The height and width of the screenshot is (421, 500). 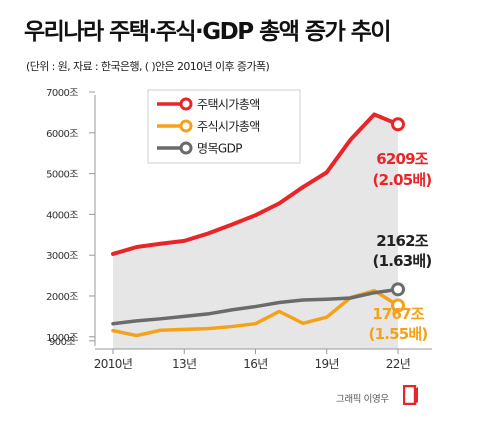 I want to click on graphic-credit: 그래픽 이영우, so click(x=362, y=399).